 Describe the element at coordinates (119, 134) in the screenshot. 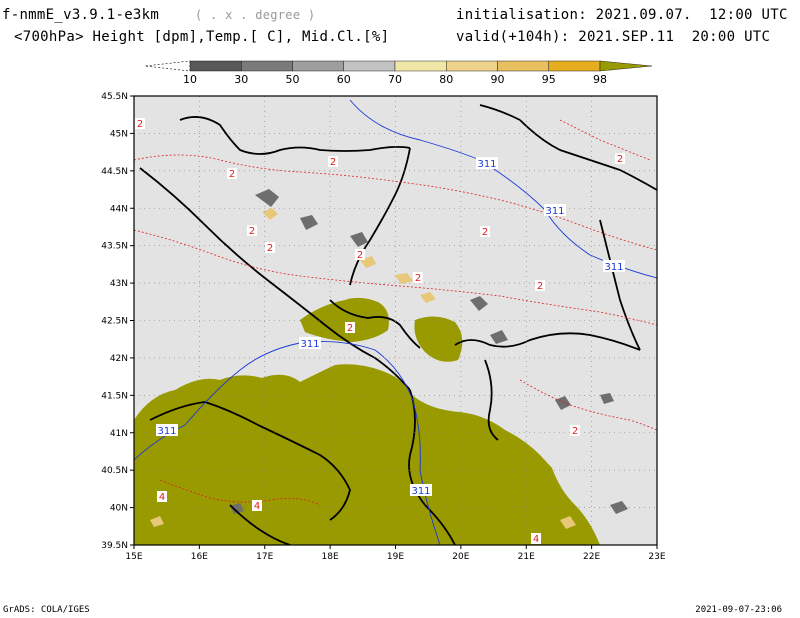

I see `y-tick-label: 45N` at that location.